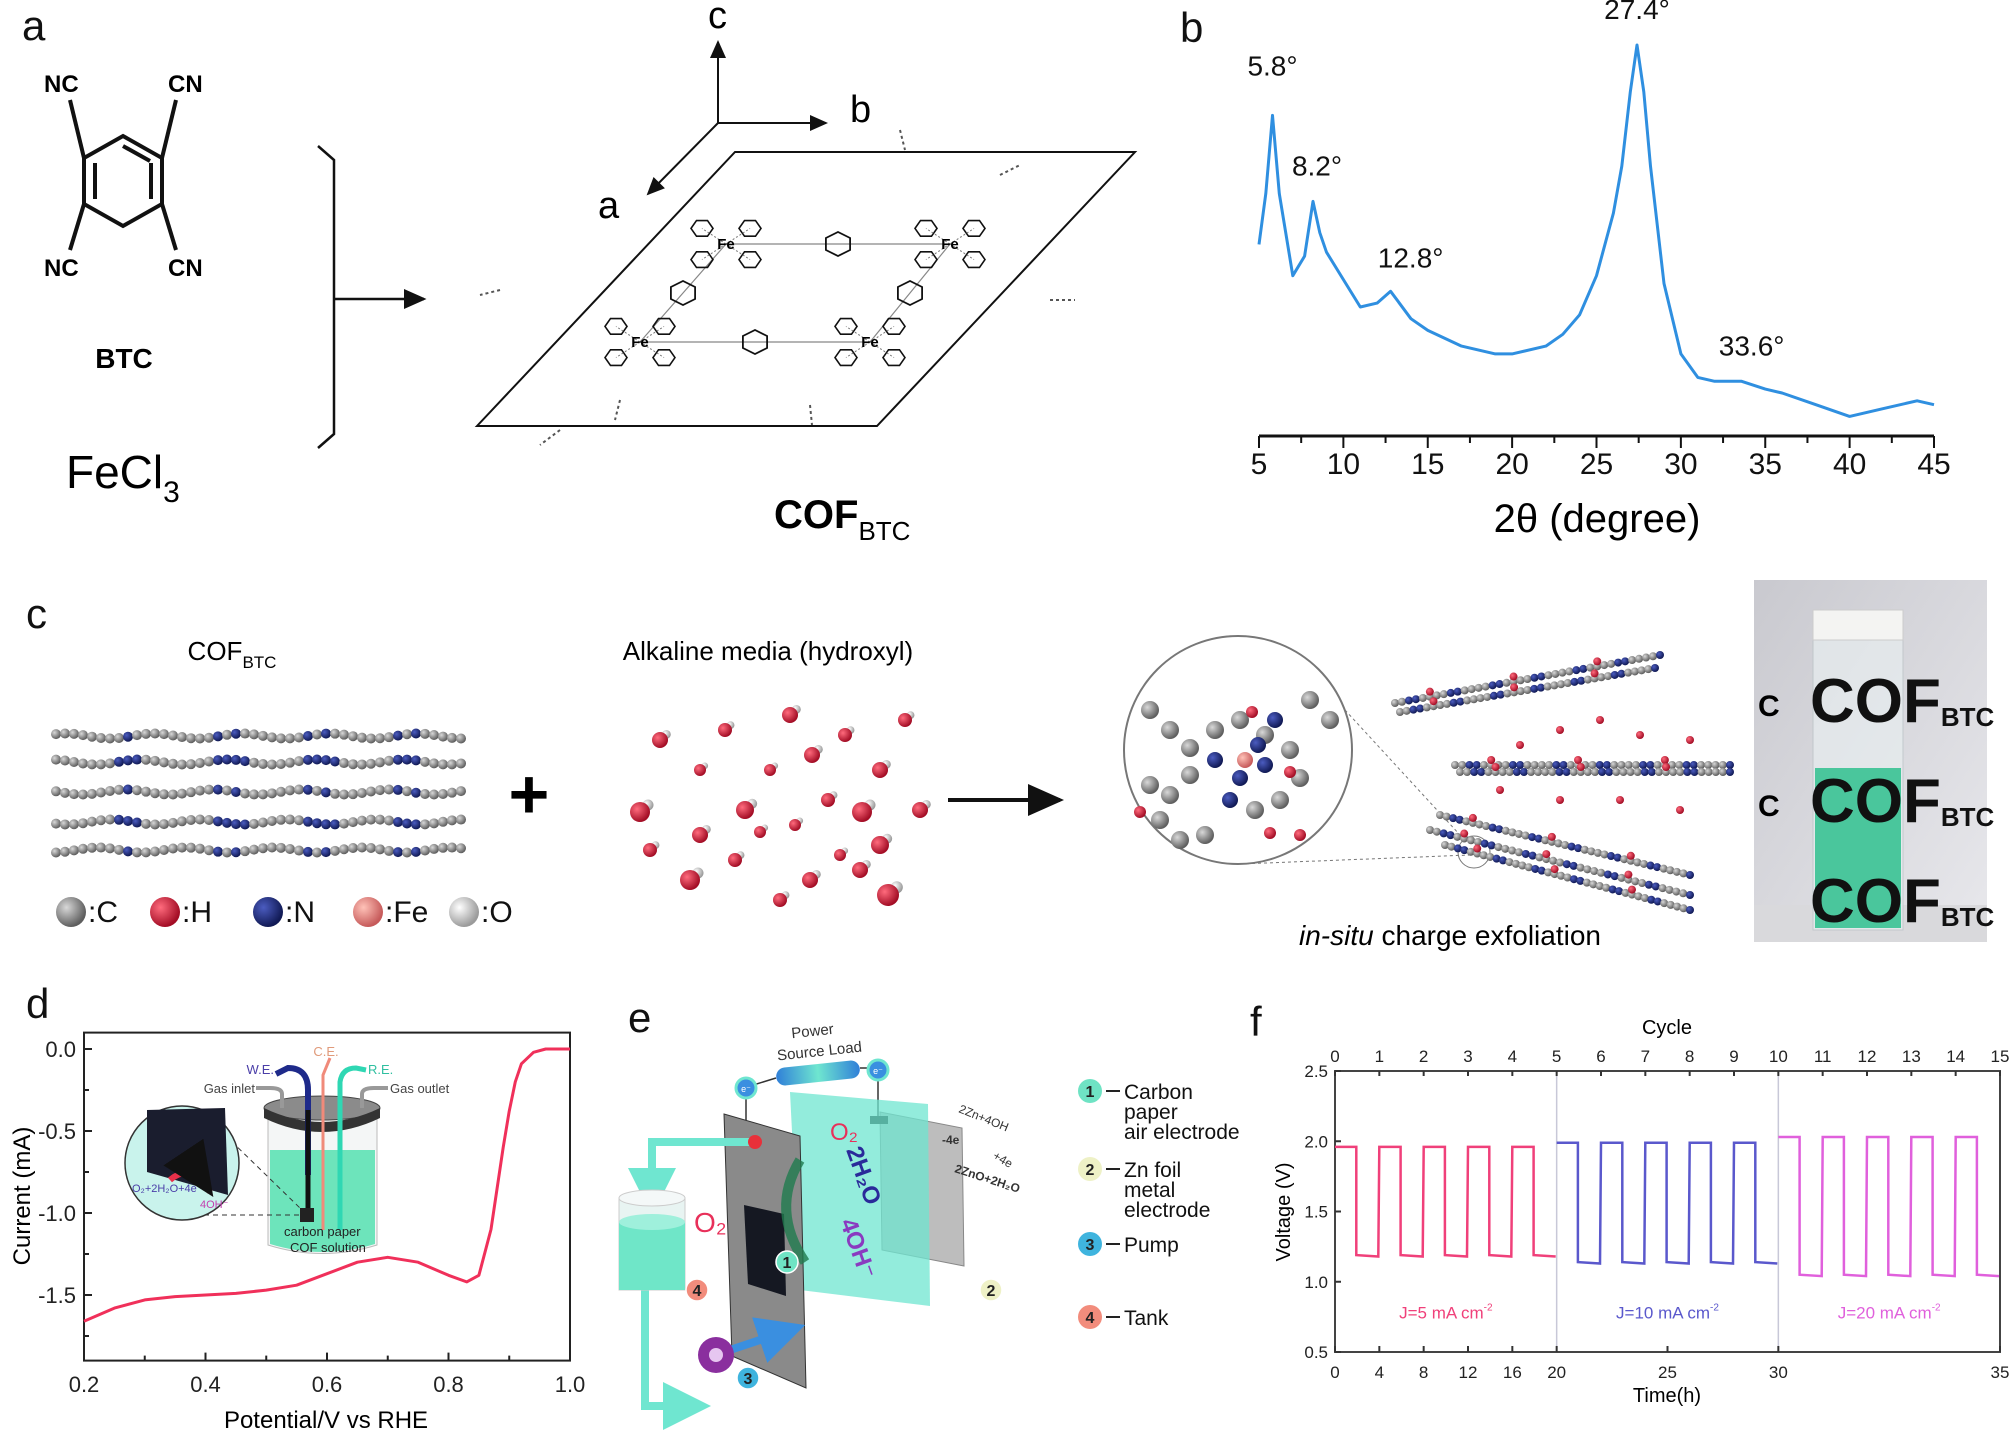 Image resolution: width=2013 pixels, height=1432 pixels. Describe the element at coordinates (1090, 1318) in the screenshot. I see `legend-marker-number: 4` at that location.